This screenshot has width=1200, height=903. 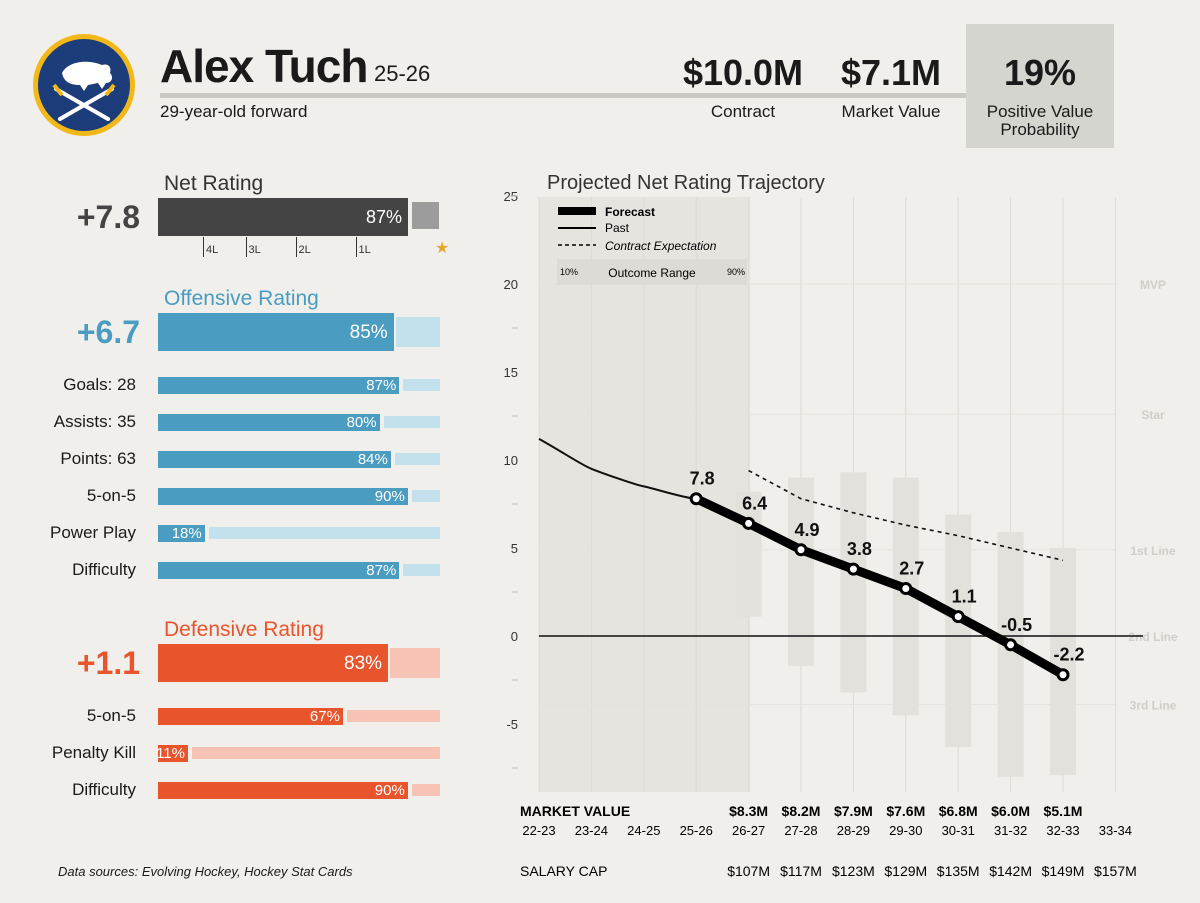 What do you see at coordinates (511, 372) in the screenshot?
I see `y-tick-label: 15` at bounding box center [511, 372].